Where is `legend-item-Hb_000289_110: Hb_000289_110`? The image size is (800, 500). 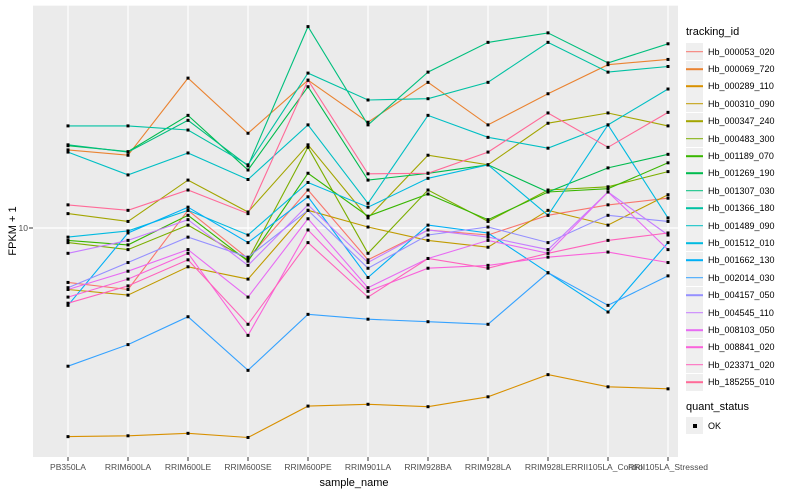 legend-item-Hb_000289_110: Hb_000289_110 is located at coordinates (730, 86).